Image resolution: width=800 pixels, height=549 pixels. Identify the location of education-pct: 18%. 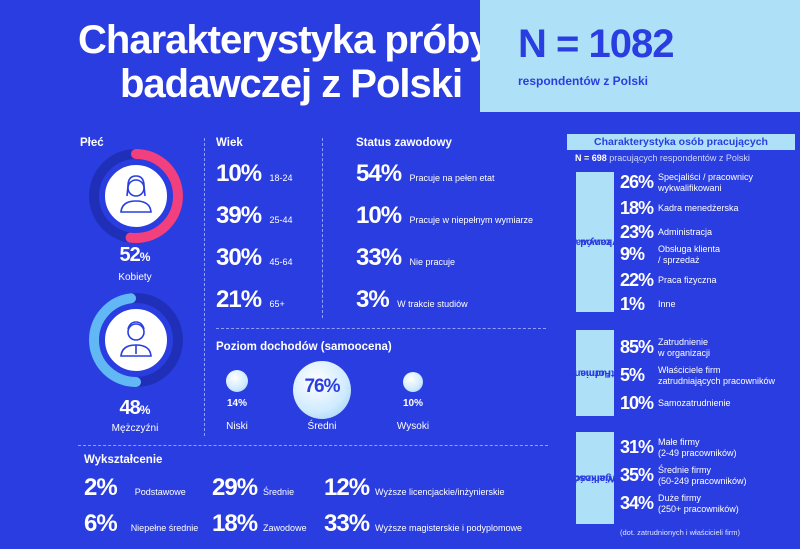
(235, 523).